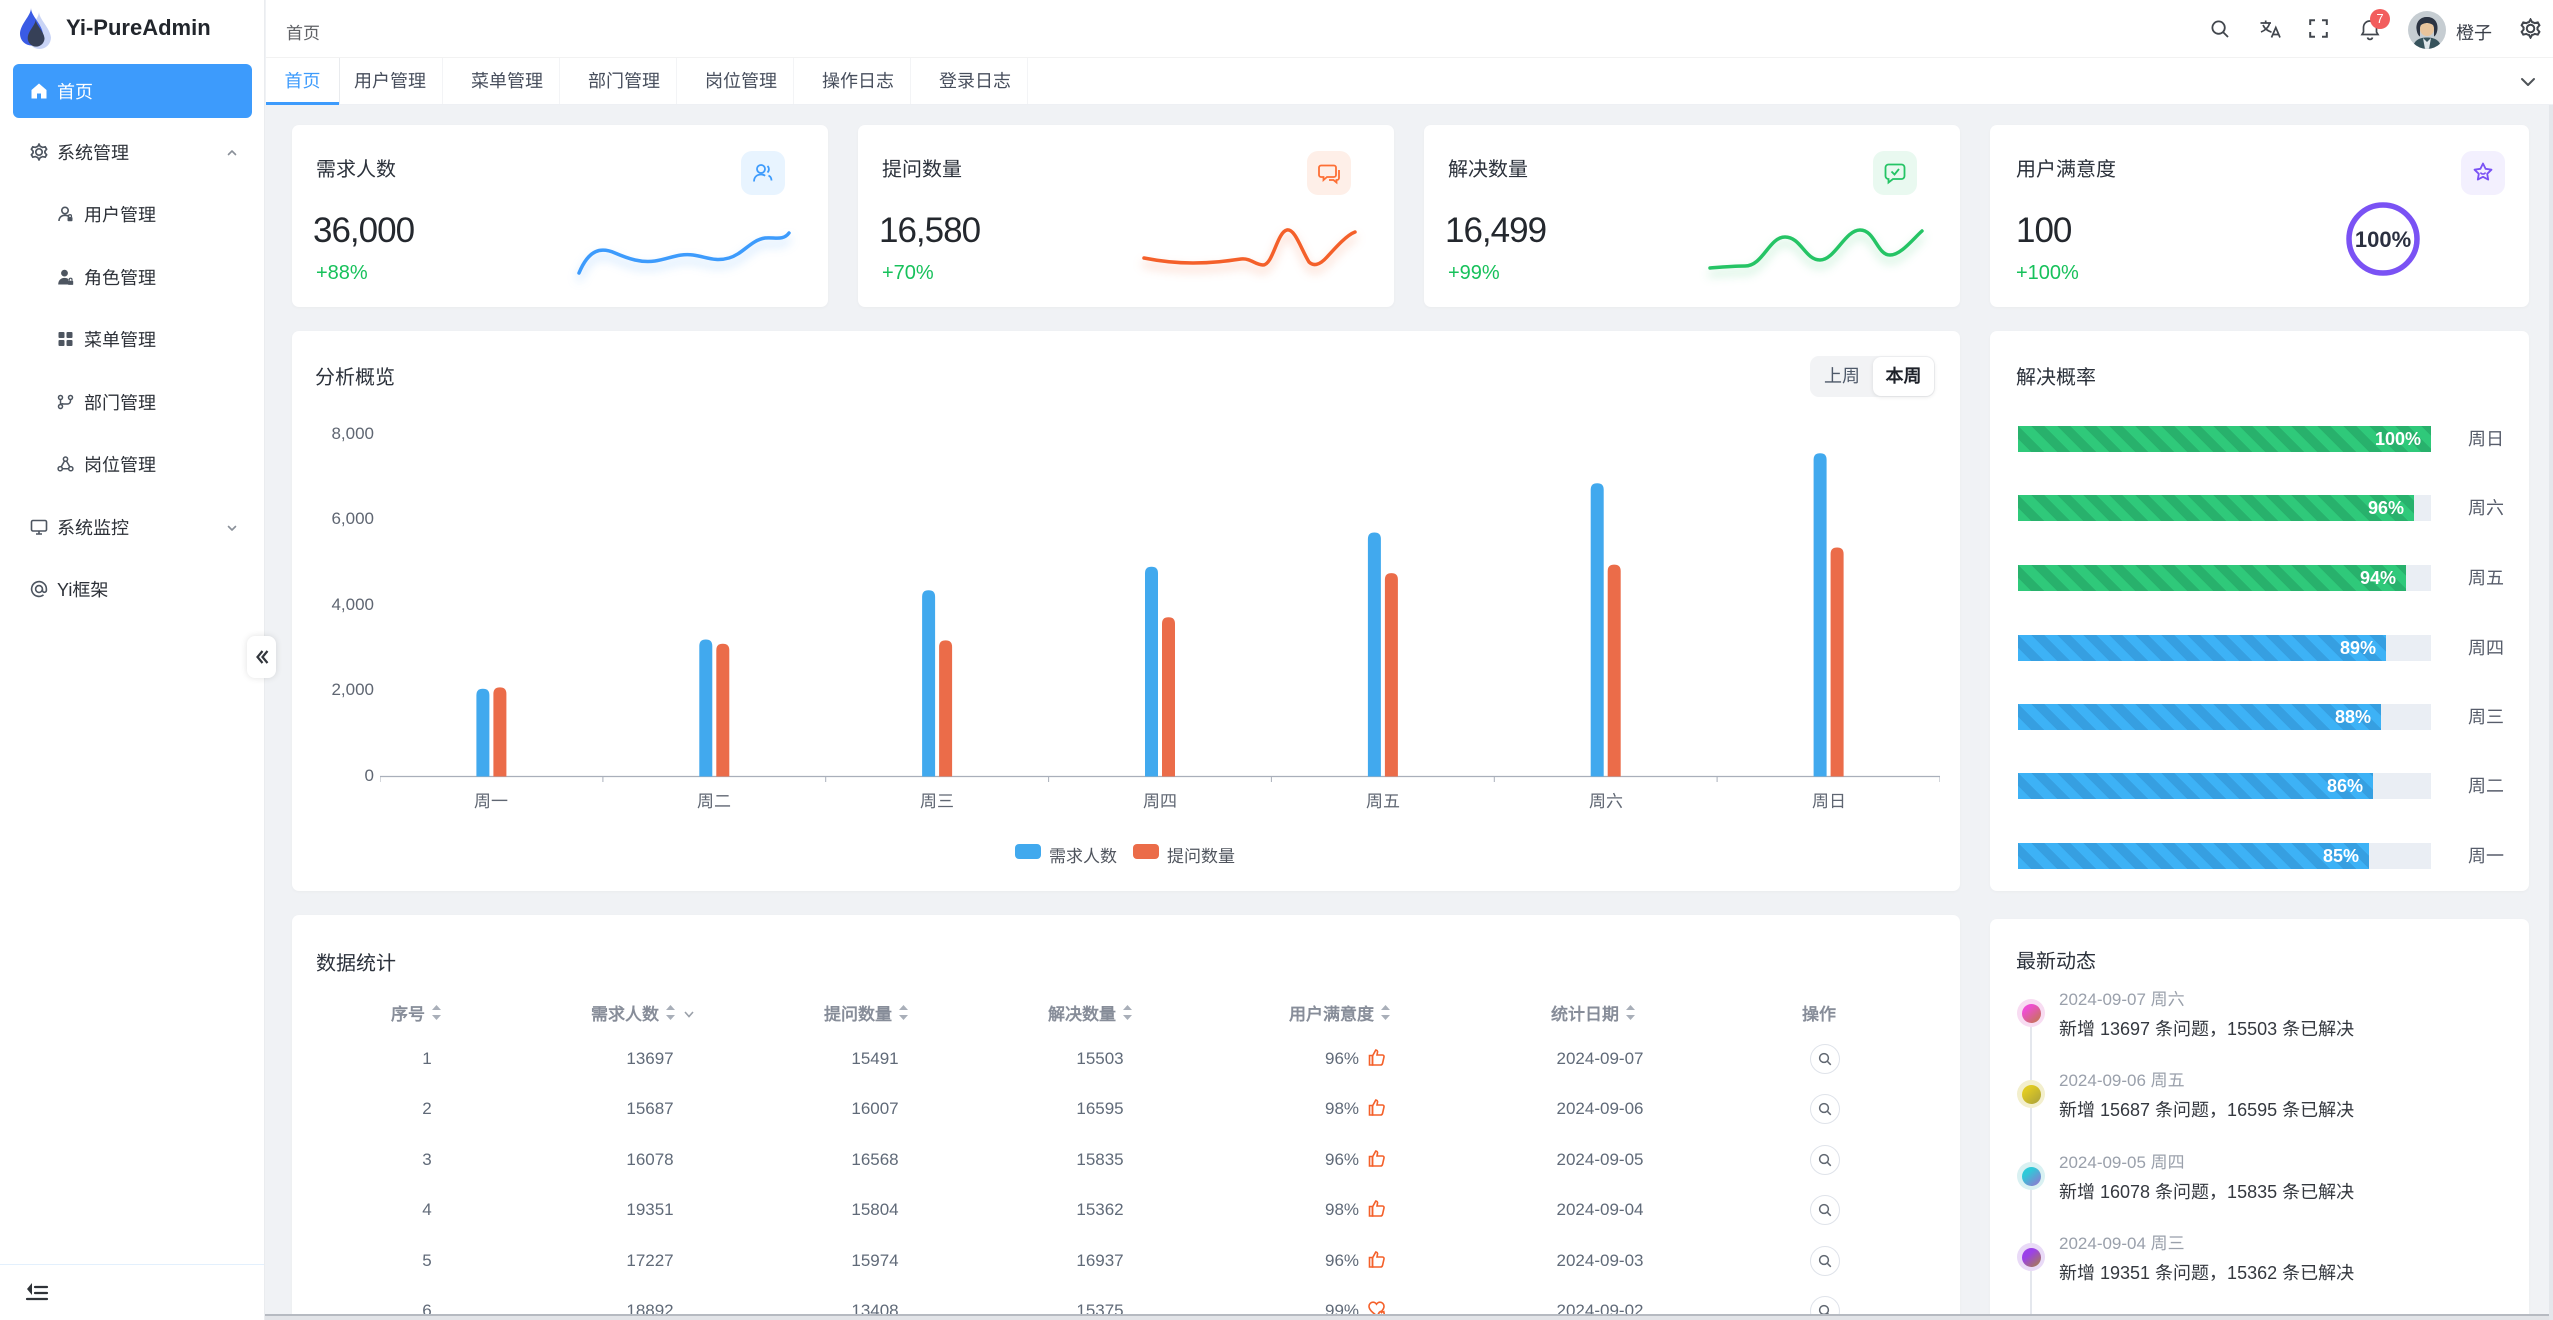 The width and height of the screenshot is (2553, 1320). Describe the element at coordinates (2383, 239) in the screenshot. I see `svg-text: 100%` at that location.